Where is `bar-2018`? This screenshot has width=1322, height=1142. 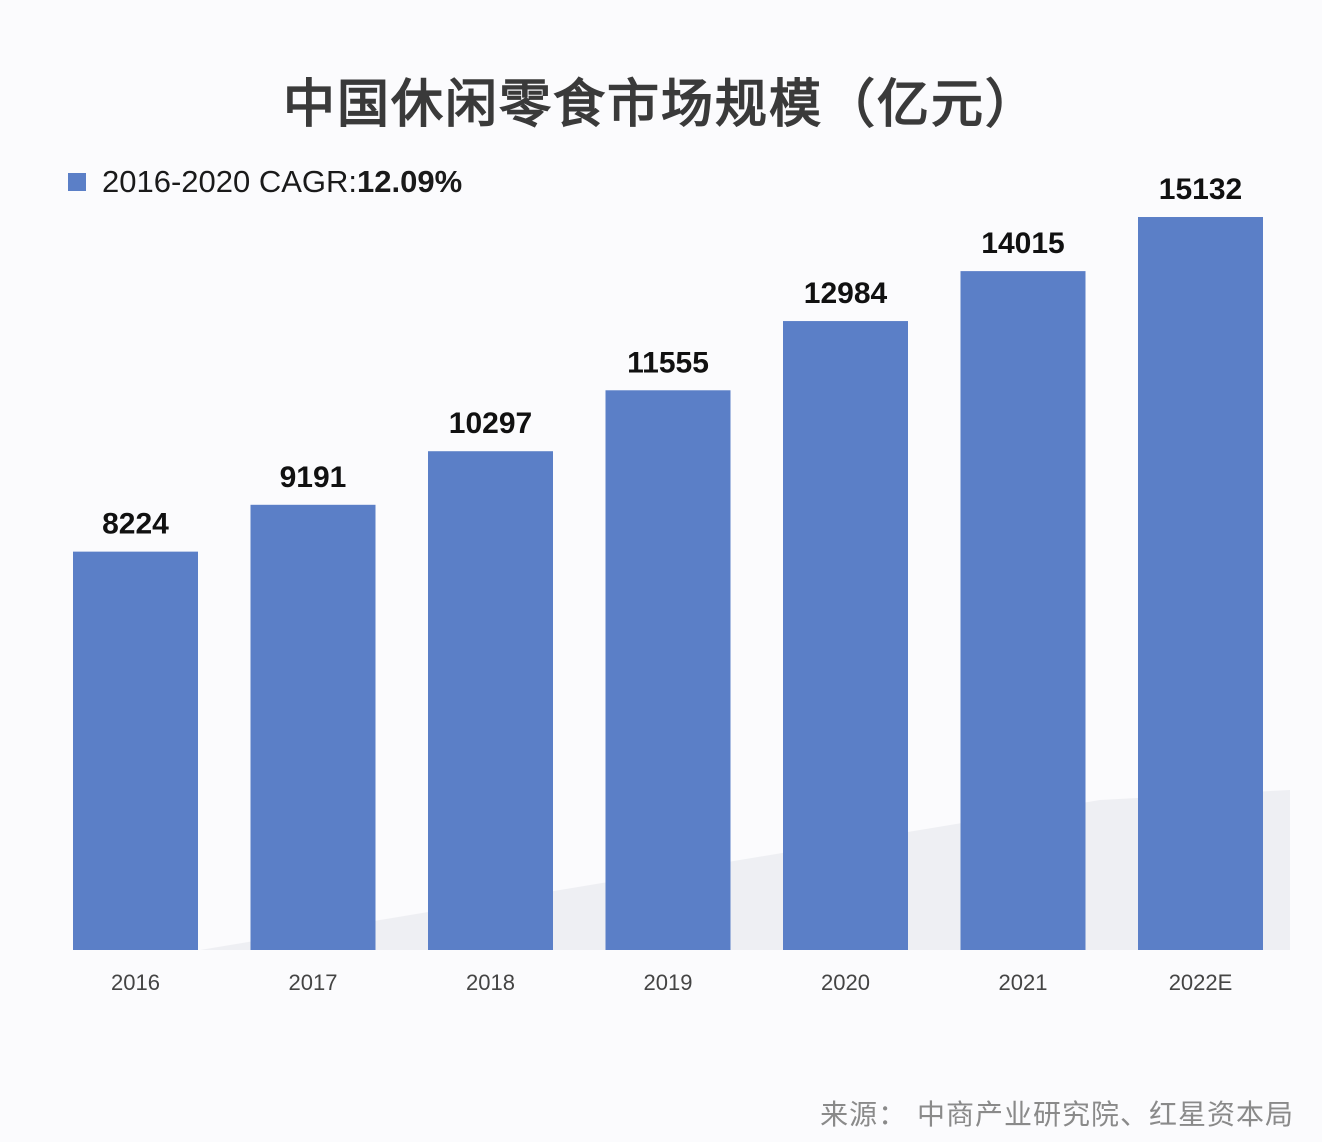
bar-2018 is located at coordinates (490, 700).